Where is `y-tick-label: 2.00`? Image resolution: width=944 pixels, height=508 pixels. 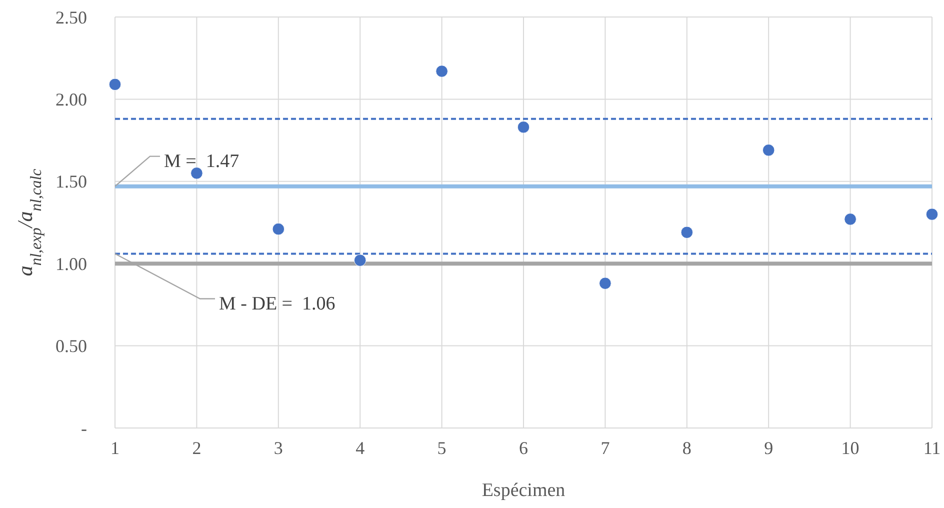 y-tick-label: 2.00 is located at coordinates (71, 100).